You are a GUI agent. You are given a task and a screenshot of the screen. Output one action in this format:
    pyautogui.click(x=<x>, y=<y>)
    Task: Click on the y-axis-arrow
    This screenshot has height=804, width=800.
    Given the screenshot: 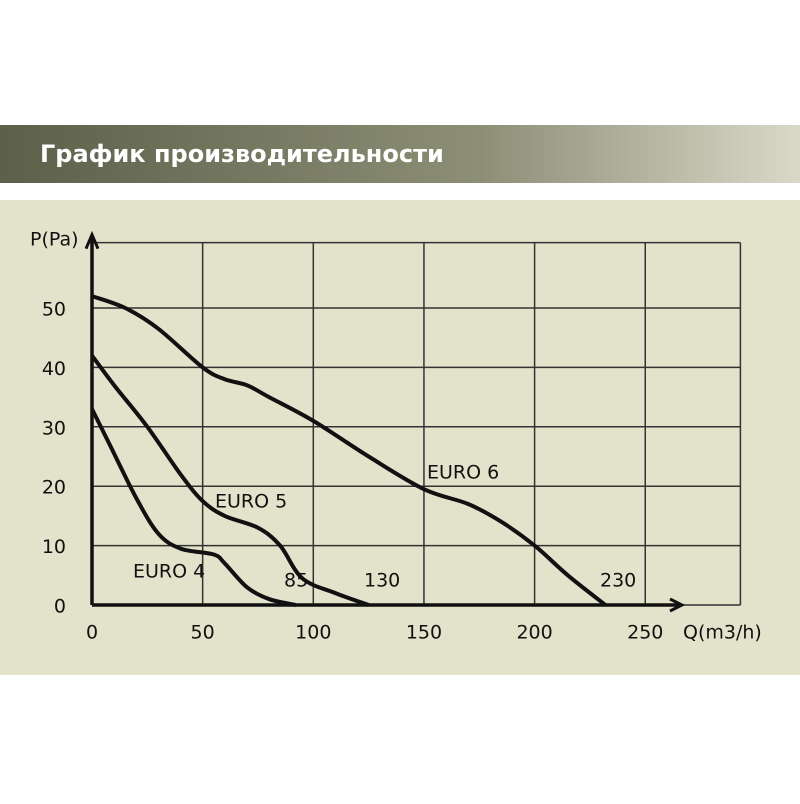 What is the action you would take?
    pyautogui.click(x=92, y=240)
    